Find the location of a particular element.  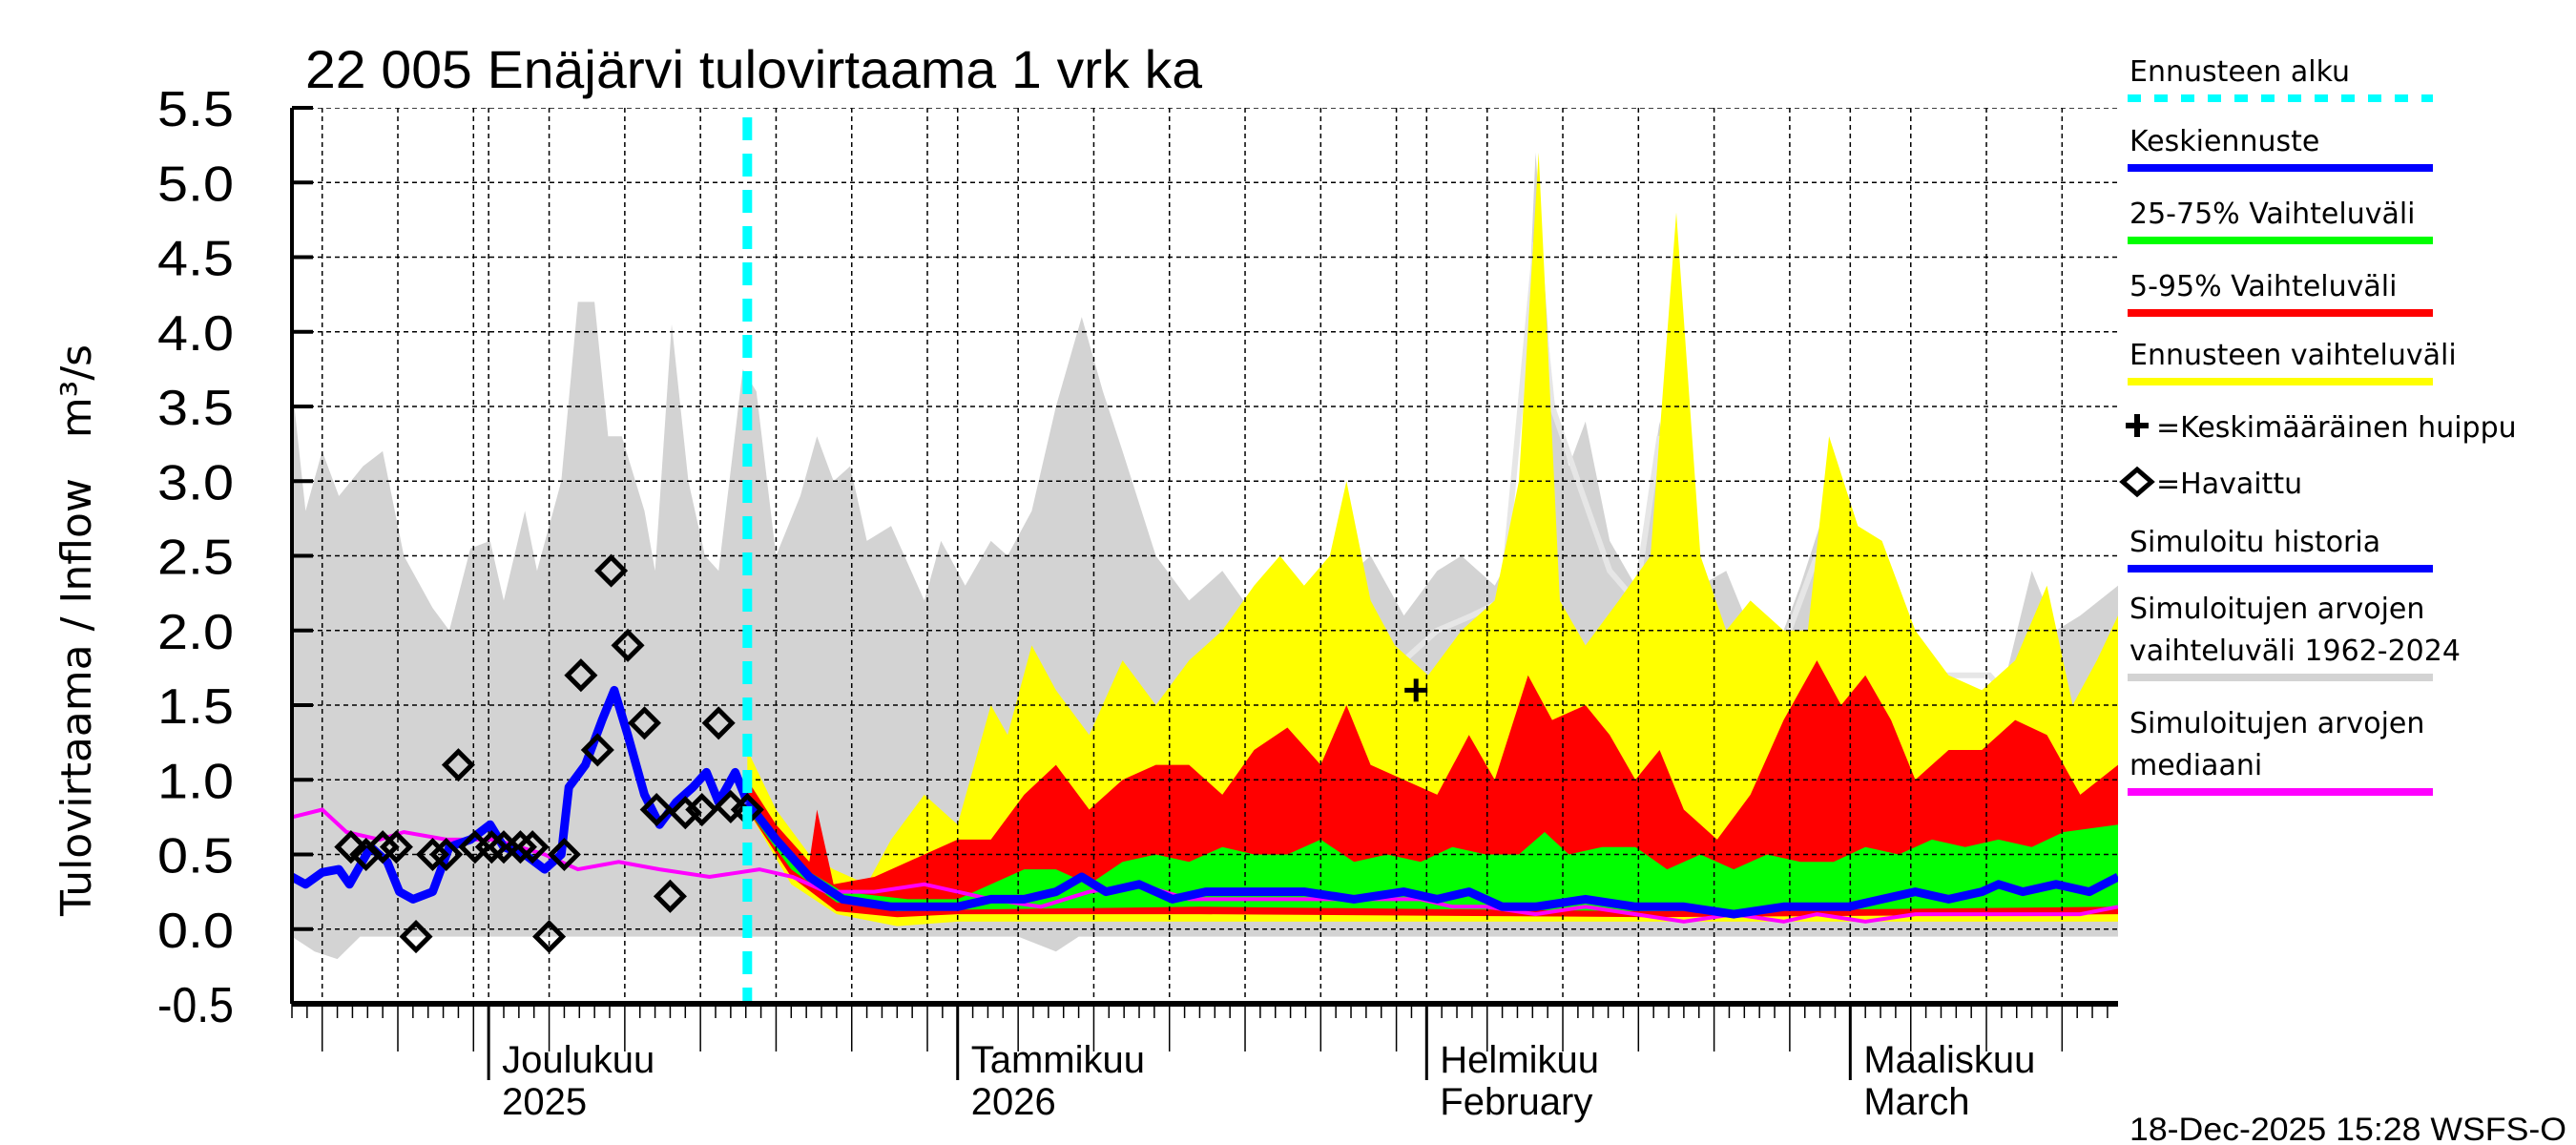

month-sublabel: 2026 is located at coordinates (1013, 1102).